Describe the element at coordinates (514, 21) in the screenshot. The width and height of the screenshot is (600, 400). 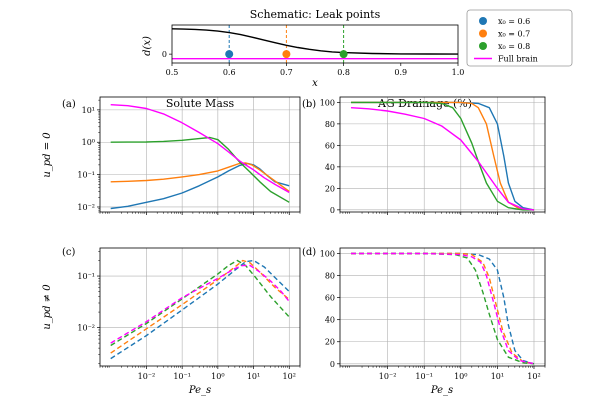
I see `legend-label: x₀ = 0.6` at that location.